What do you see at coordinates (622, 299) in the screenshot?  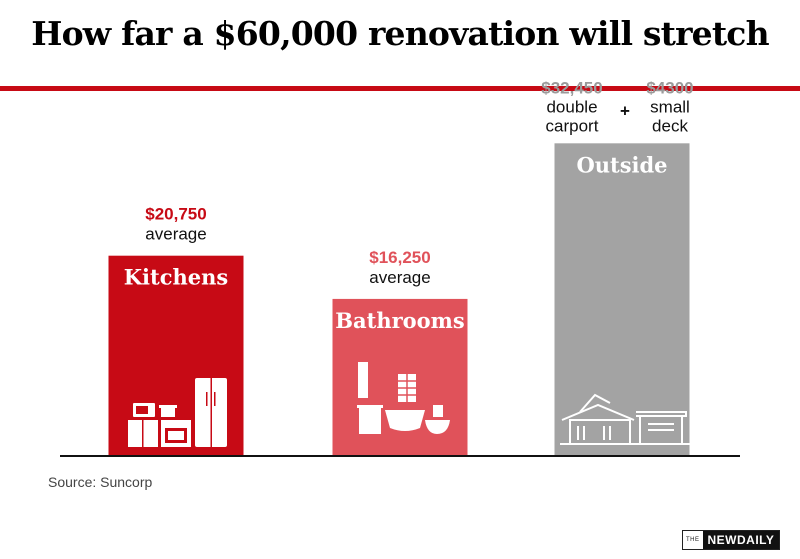 I see `bar-outside` at bounding box center [622, 299].